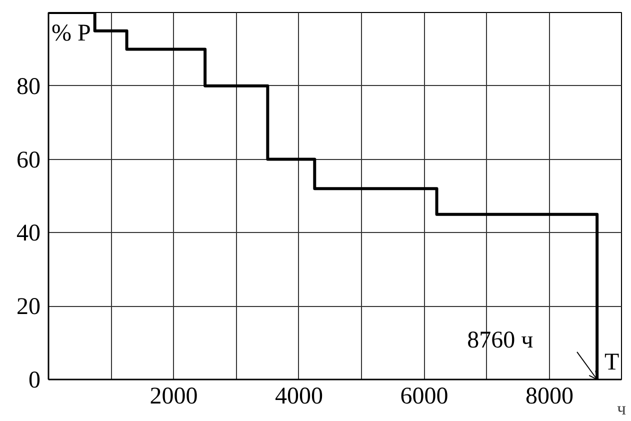 The image size is (631, 421). I want to click on text: ч, so click(621, 408).